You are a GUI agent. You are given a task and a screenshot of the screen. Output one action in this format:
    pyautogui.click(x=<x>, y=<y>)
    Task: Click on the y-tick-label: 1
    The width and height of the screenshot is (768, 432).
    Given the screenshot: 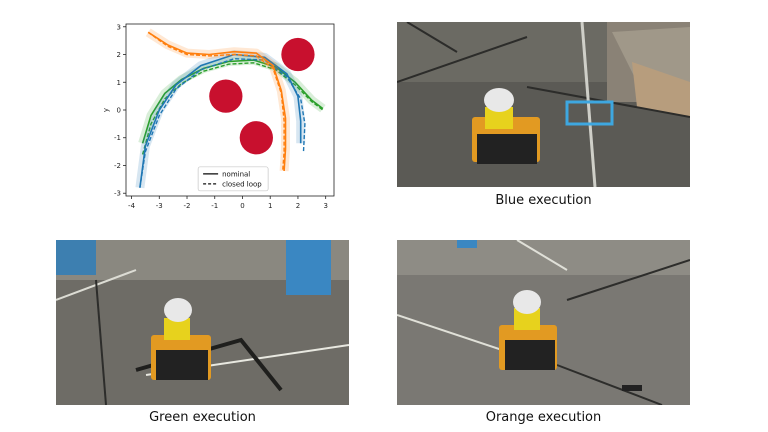 What is the action you would take?
    pyautogui.click(x=119, y=83)
    